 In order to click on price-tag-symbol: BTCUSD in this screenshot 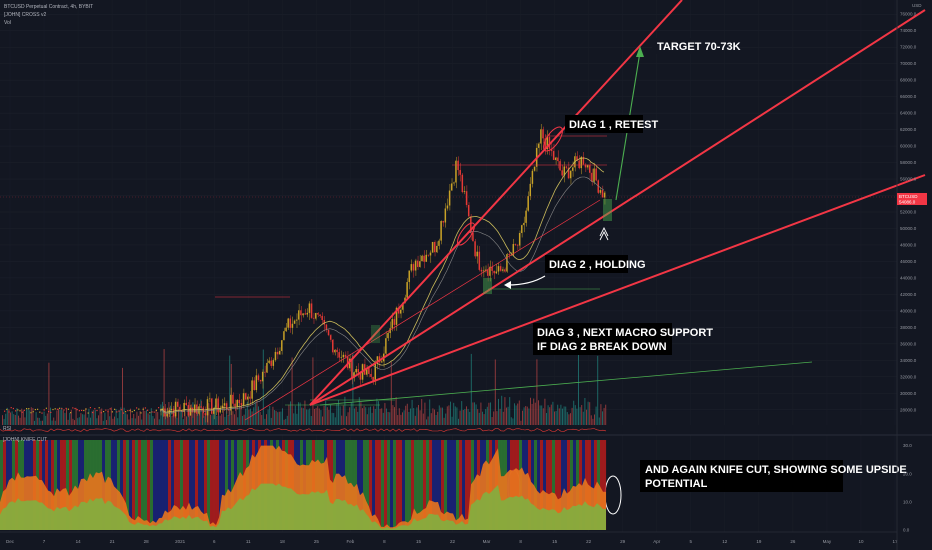, I will do `click(908, 196)`.